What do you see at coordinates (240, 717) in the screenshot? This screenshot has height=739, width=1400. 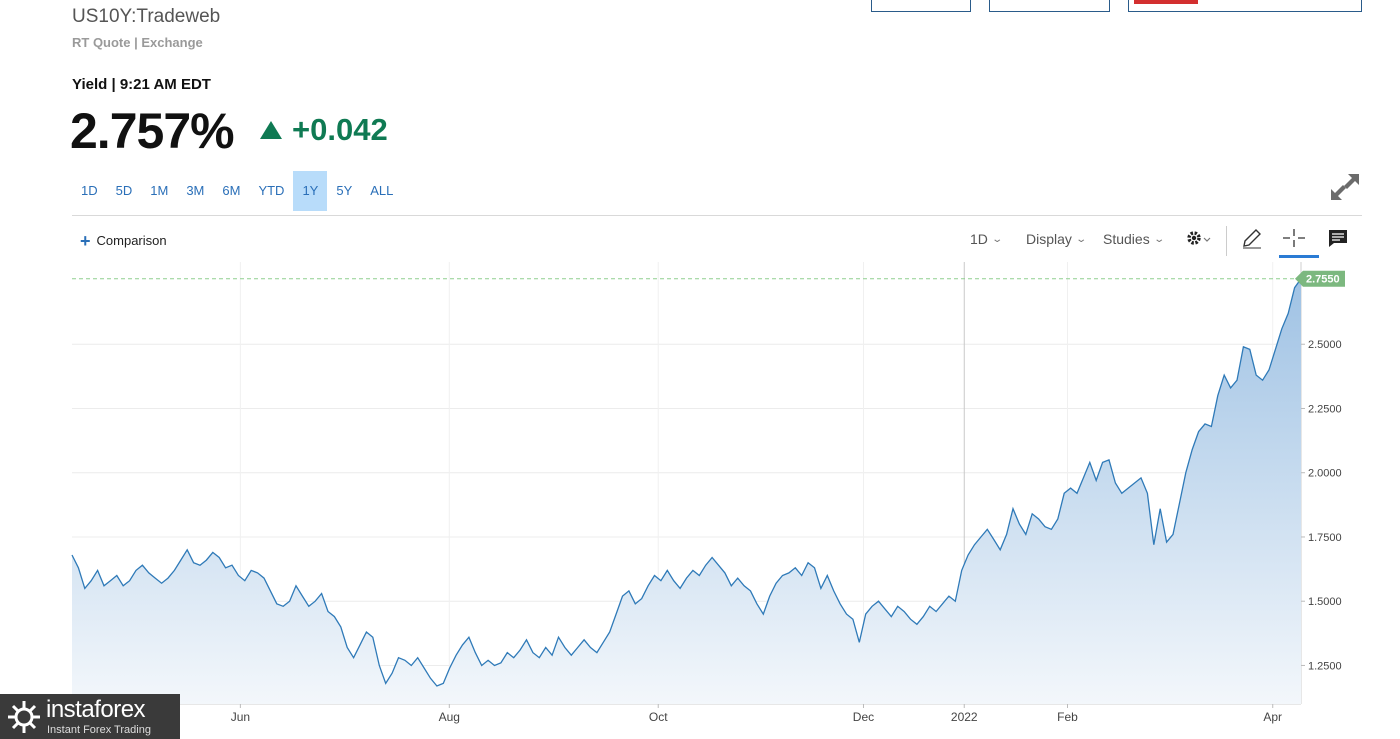 I see `x-tick-label: Jun` at bounding box center [240, 717].